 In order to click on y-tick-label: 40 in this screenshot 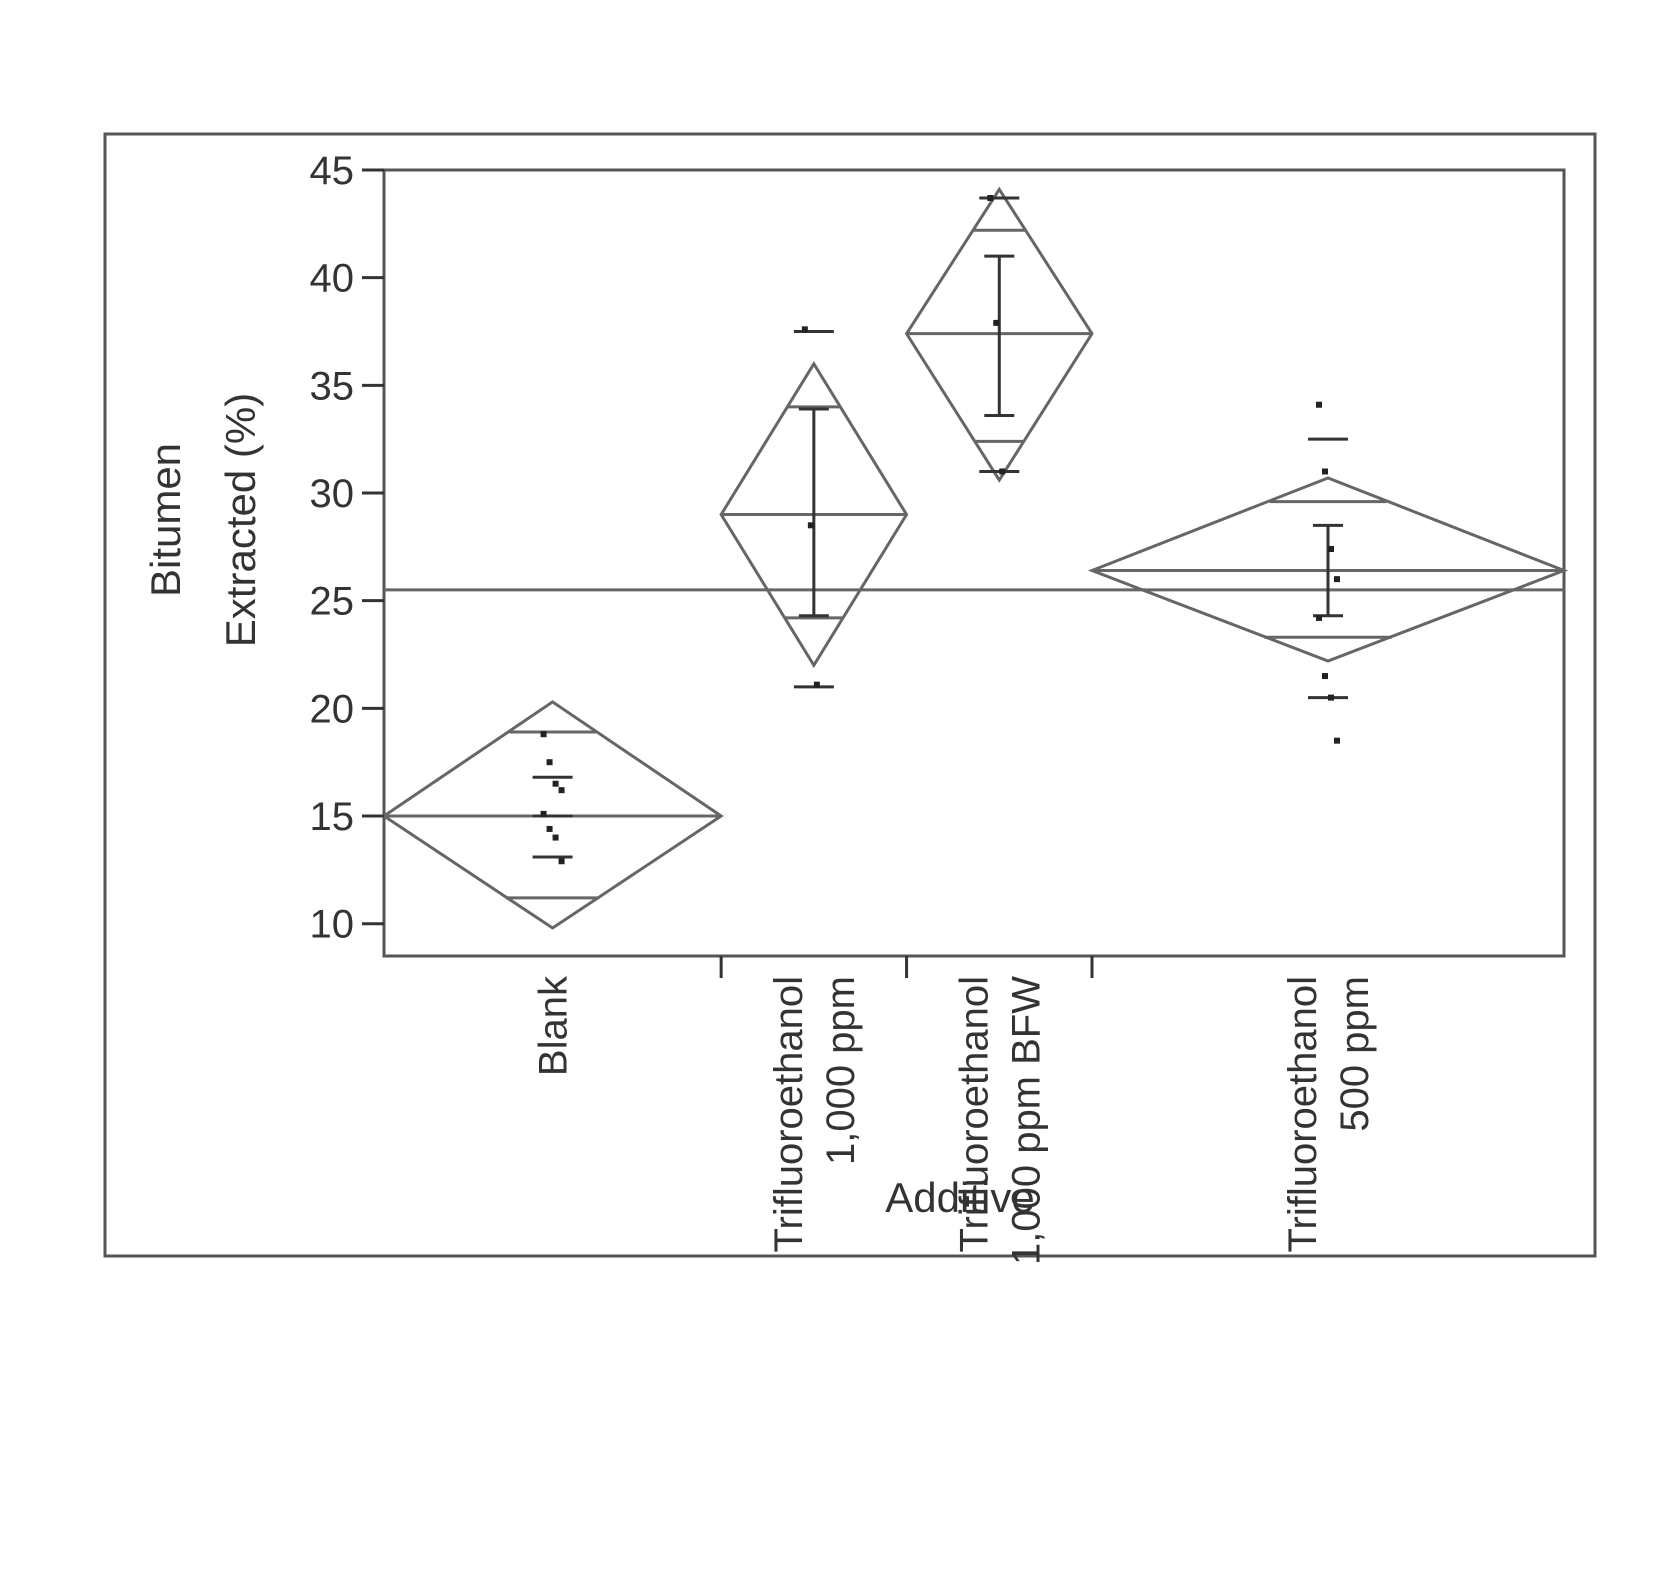, I will do `click(332, 279)`.